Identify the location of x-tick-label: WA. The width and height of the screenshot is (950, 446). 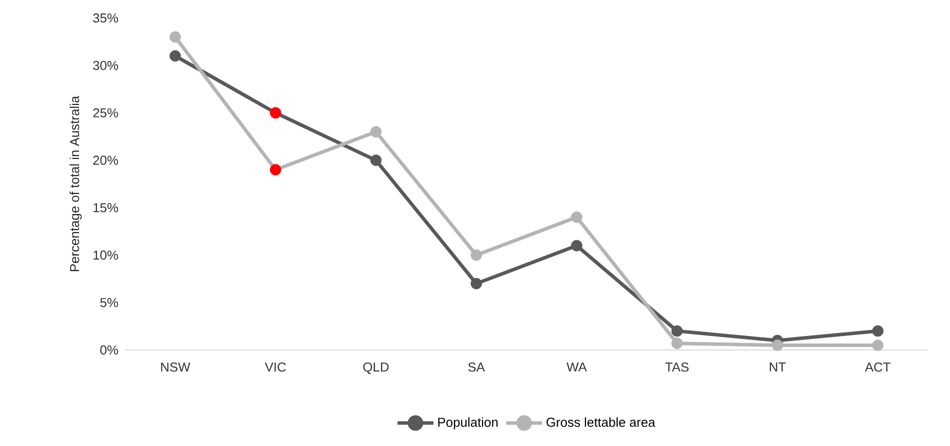
(576, 367).